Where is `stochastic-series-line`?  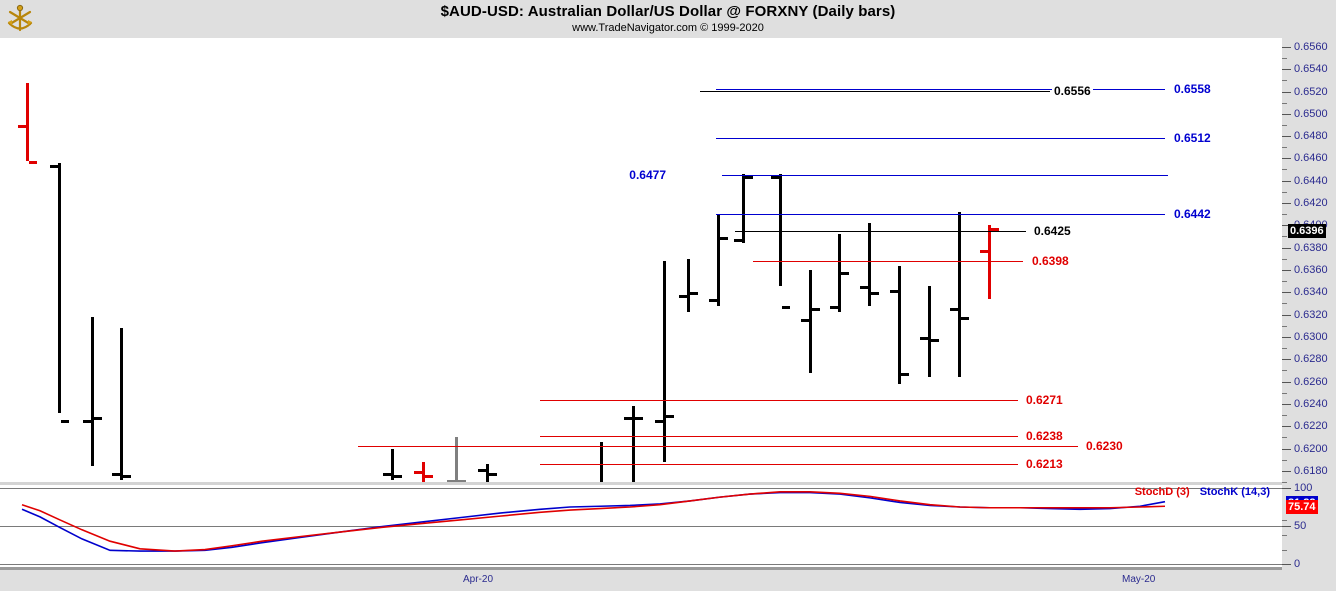 stochastic-series-line is located at coordinates (593, 521).